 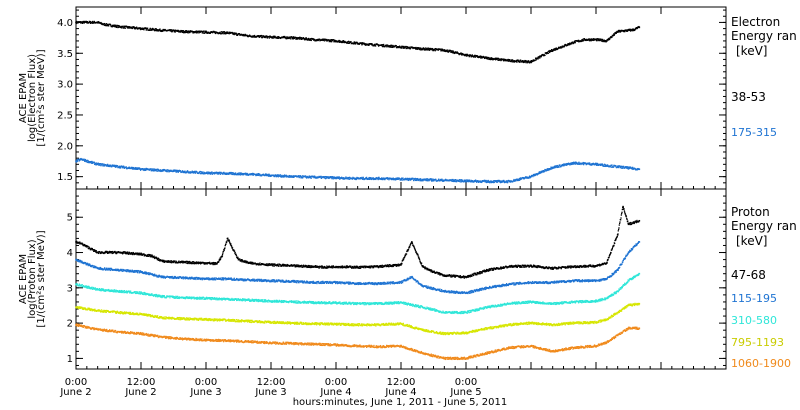 What do you see at coordinates (65, 23) in the screenshot?
I see `electron-ytick-label: 4.0` at bounding box center [65, 23].